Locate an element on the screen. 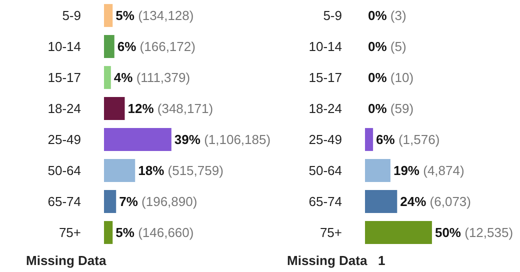  data-label: 4% (111,379) is located at coordinates (152, 77).